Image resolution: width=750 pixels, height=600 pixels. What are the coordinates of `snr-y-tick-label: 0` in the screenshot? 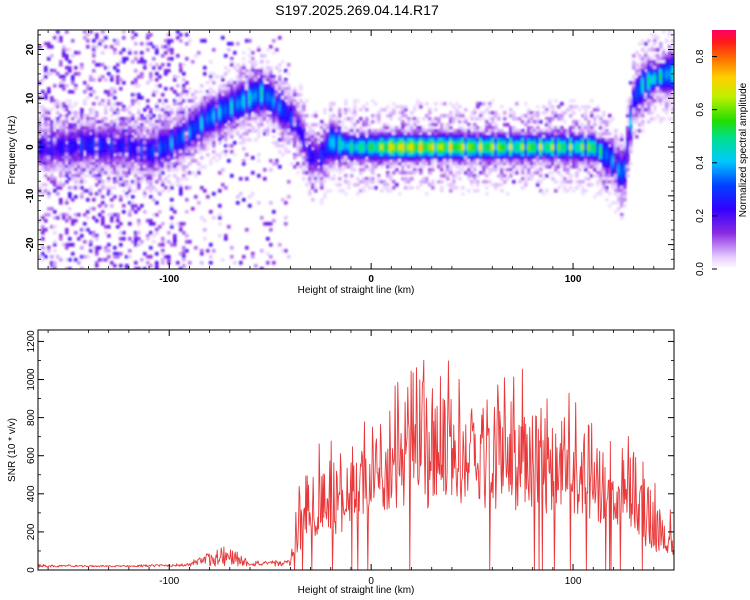 It's located at (31, 570).